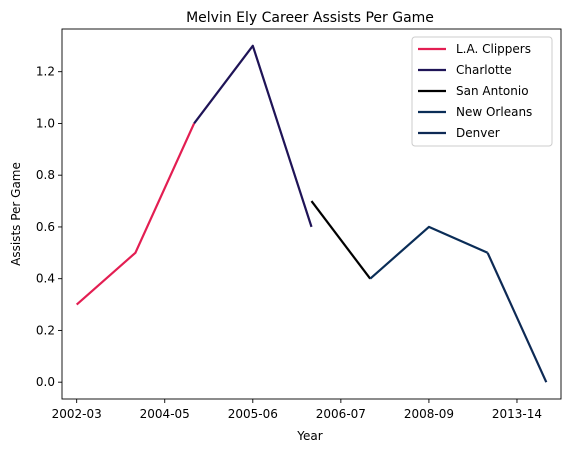  Describe the element at coordinates (77, 414) in the screenshot. I see `x-tick-label: 2002-03` at that location.